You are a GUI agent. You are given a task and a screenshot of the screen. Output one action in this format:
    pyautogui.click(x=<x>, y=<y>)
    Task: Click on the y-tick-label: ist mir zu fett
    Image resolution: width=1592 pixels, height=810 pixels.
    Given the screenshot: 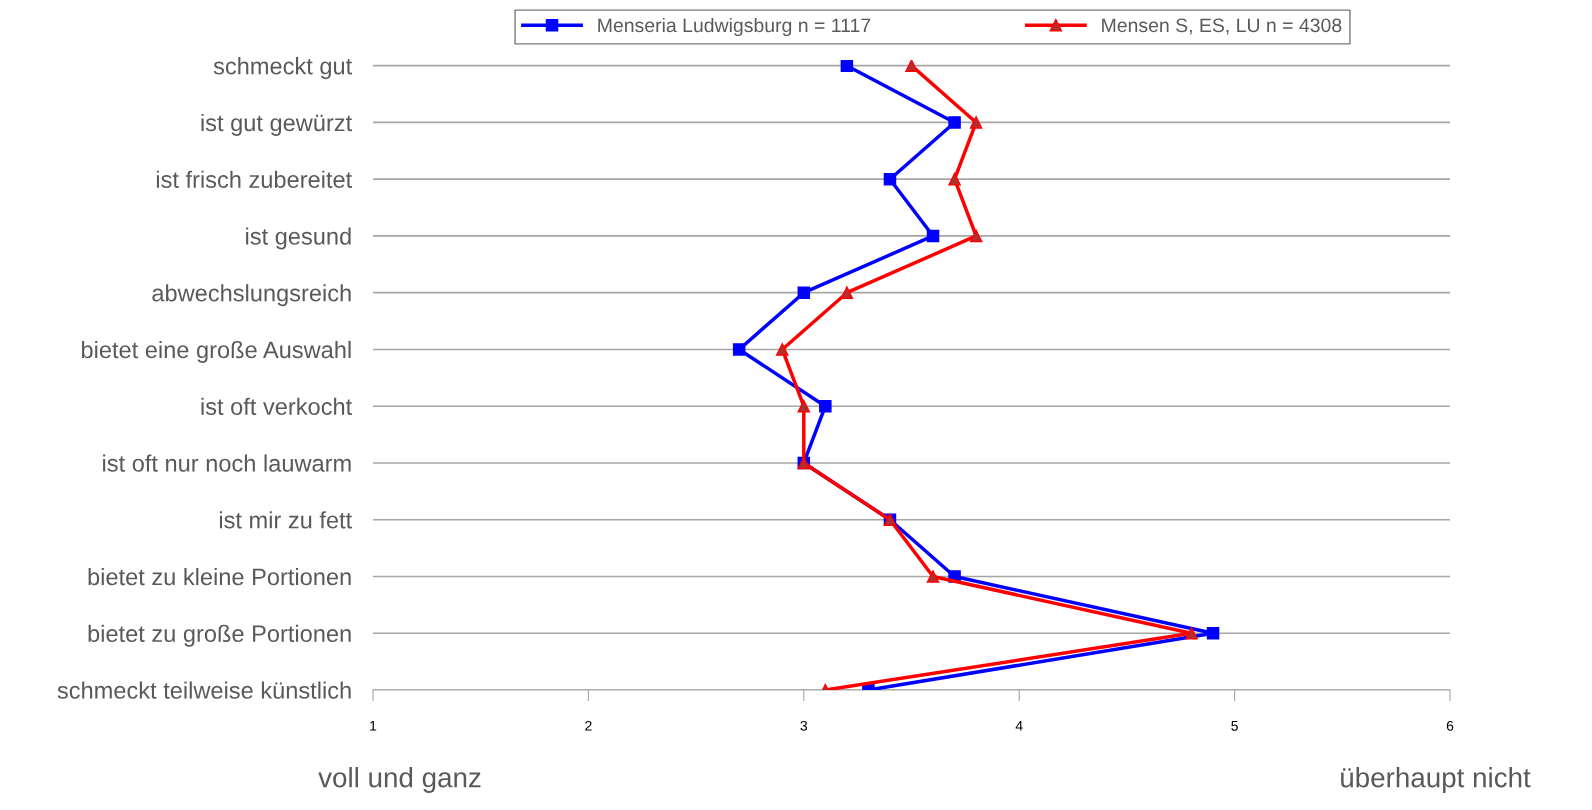 What is the action you would take?
    pyautogui.click(x=285, y=520)
    